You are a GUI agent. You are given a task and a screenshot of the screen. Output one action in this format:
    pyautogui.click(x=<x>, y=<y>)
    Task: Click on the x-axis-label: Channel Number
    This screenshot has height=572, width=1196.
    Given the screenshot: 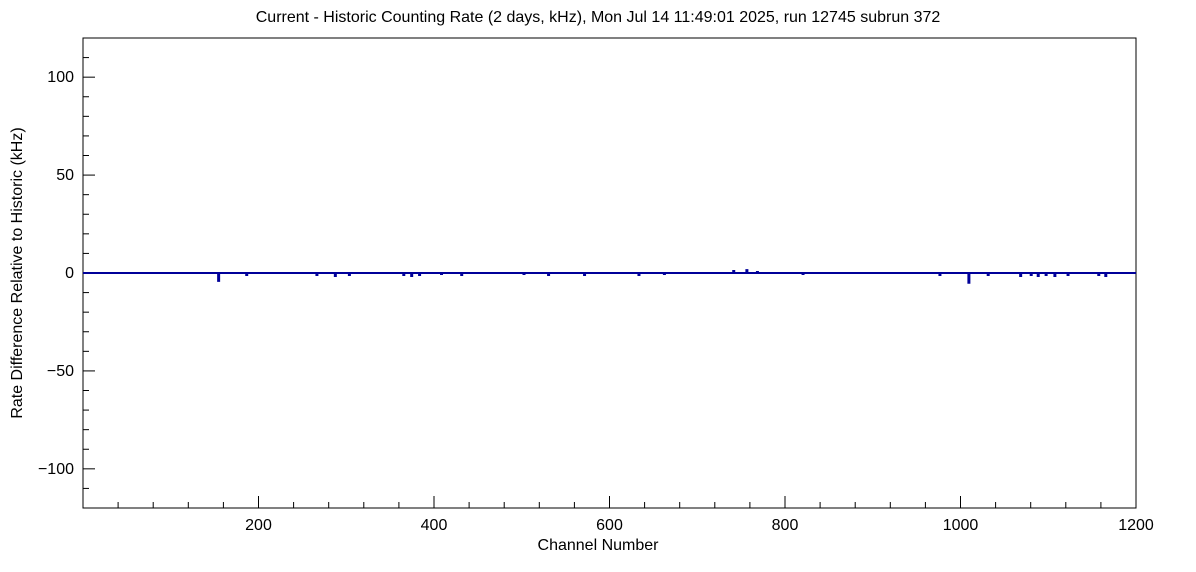 What is the action you would take?
    pyautogui.click(x=598, y=545)
    